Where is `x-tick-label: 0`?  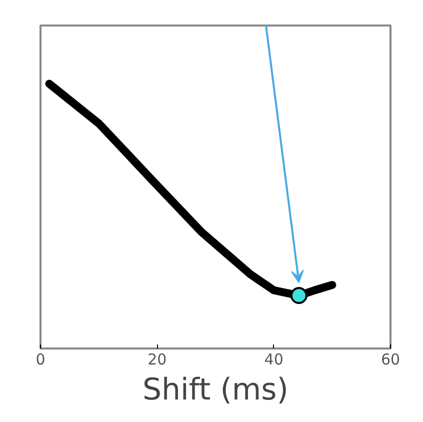
x-tick-label: 0 is located at coordinates (41, 359).